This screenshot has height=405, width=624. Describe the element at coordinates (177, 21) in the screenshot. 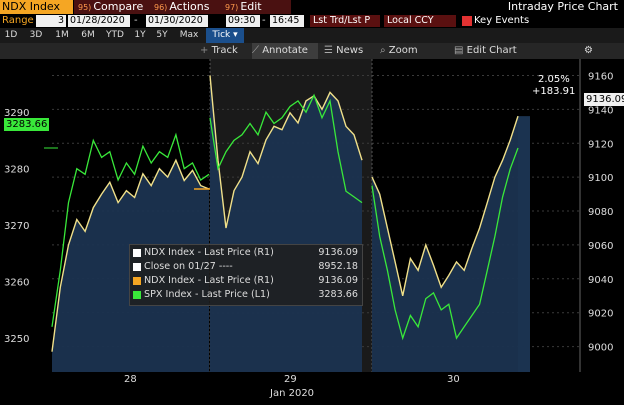

I see `end-date-field: 01/30/2020` at that location.